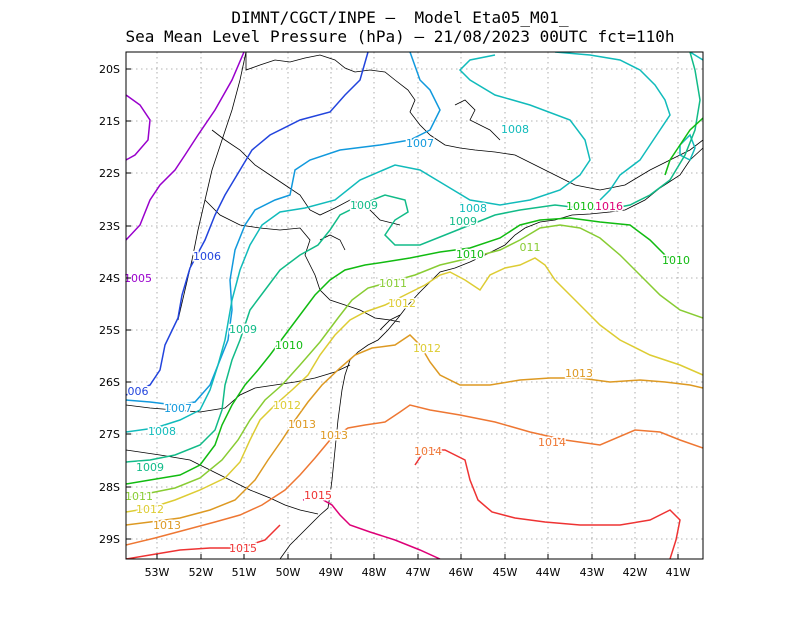 The width and height of the screenshot is (800, 618). I want to click on x-tick-label: 47W, so click(418, 572).